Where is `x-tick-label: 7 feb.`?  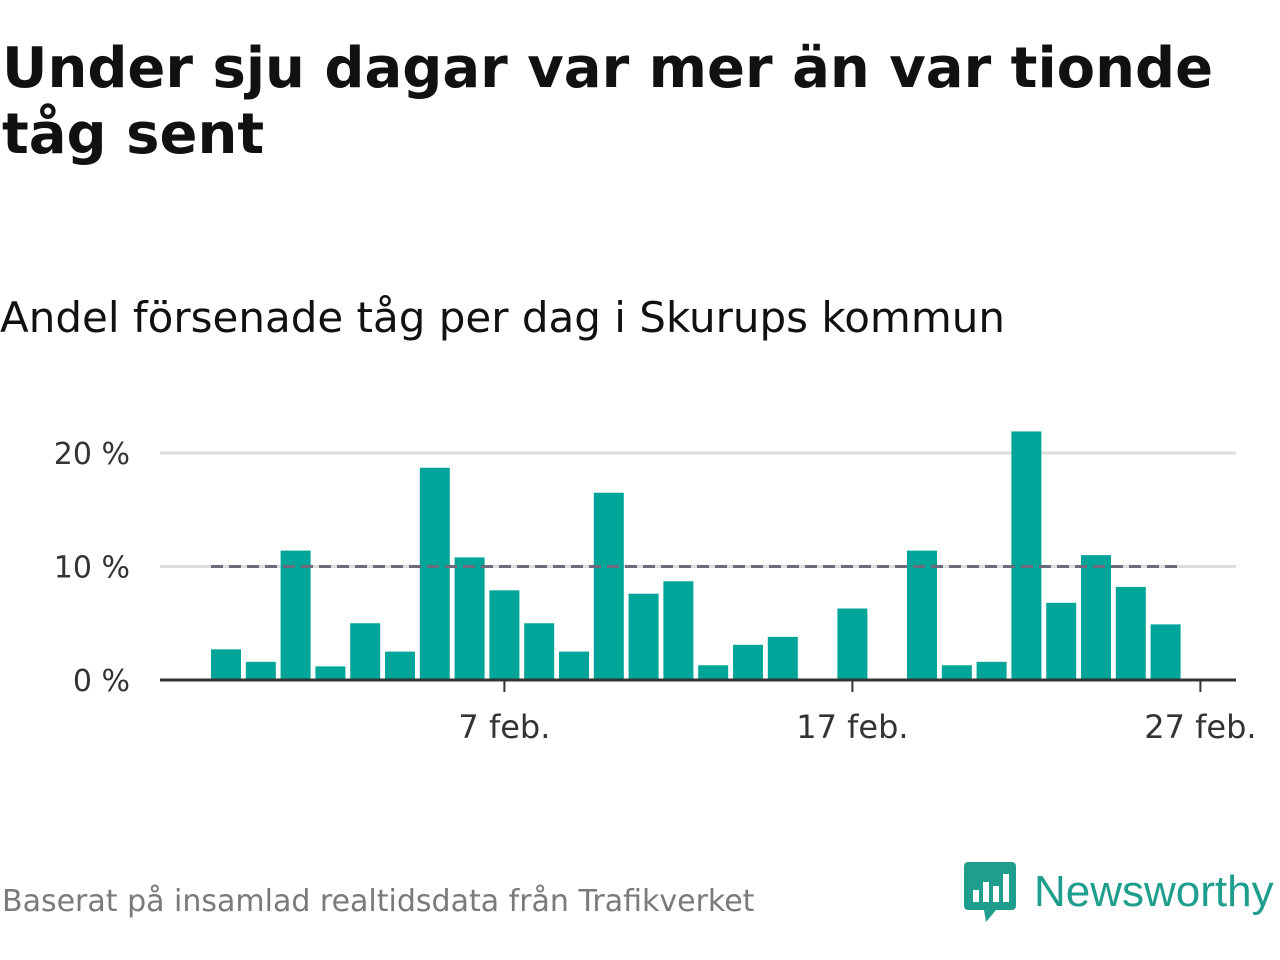 x-tick-label: 7 feb. is located at coordinates (504, 727).